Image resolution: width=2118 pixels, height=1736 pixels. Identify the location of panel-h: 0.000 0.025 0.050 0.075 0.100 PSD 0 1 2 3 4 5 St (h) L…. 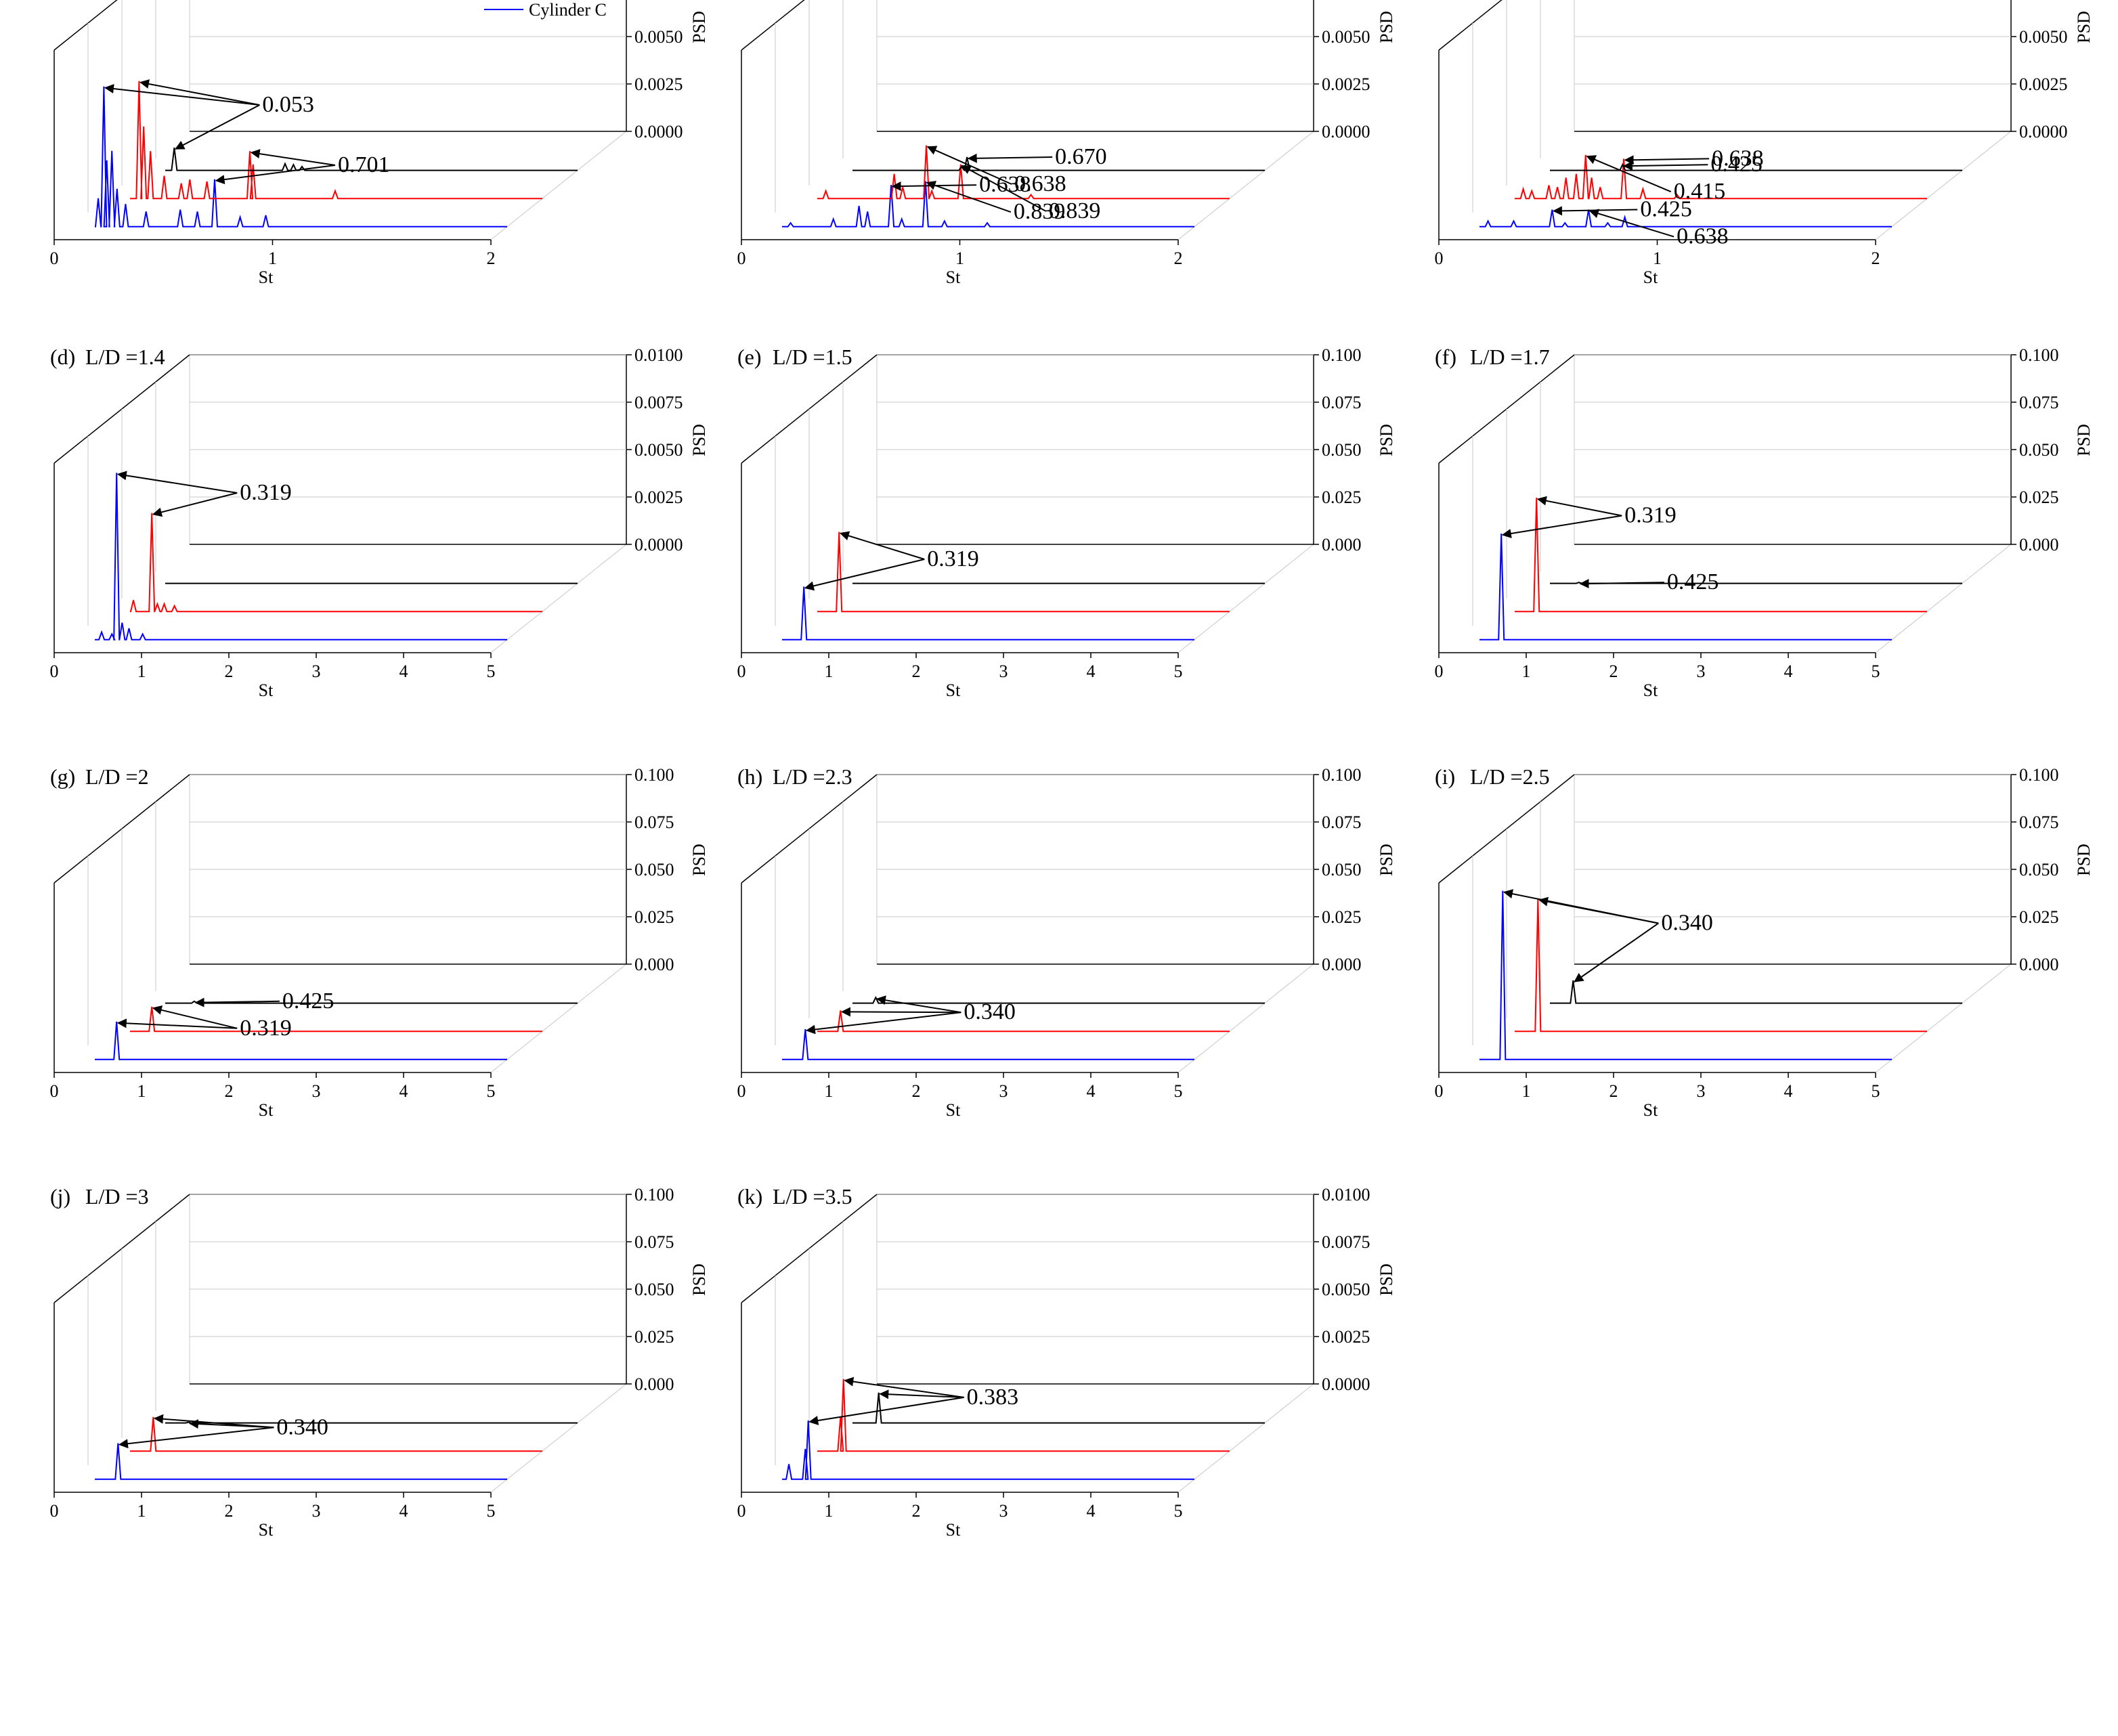
(1067, 942).